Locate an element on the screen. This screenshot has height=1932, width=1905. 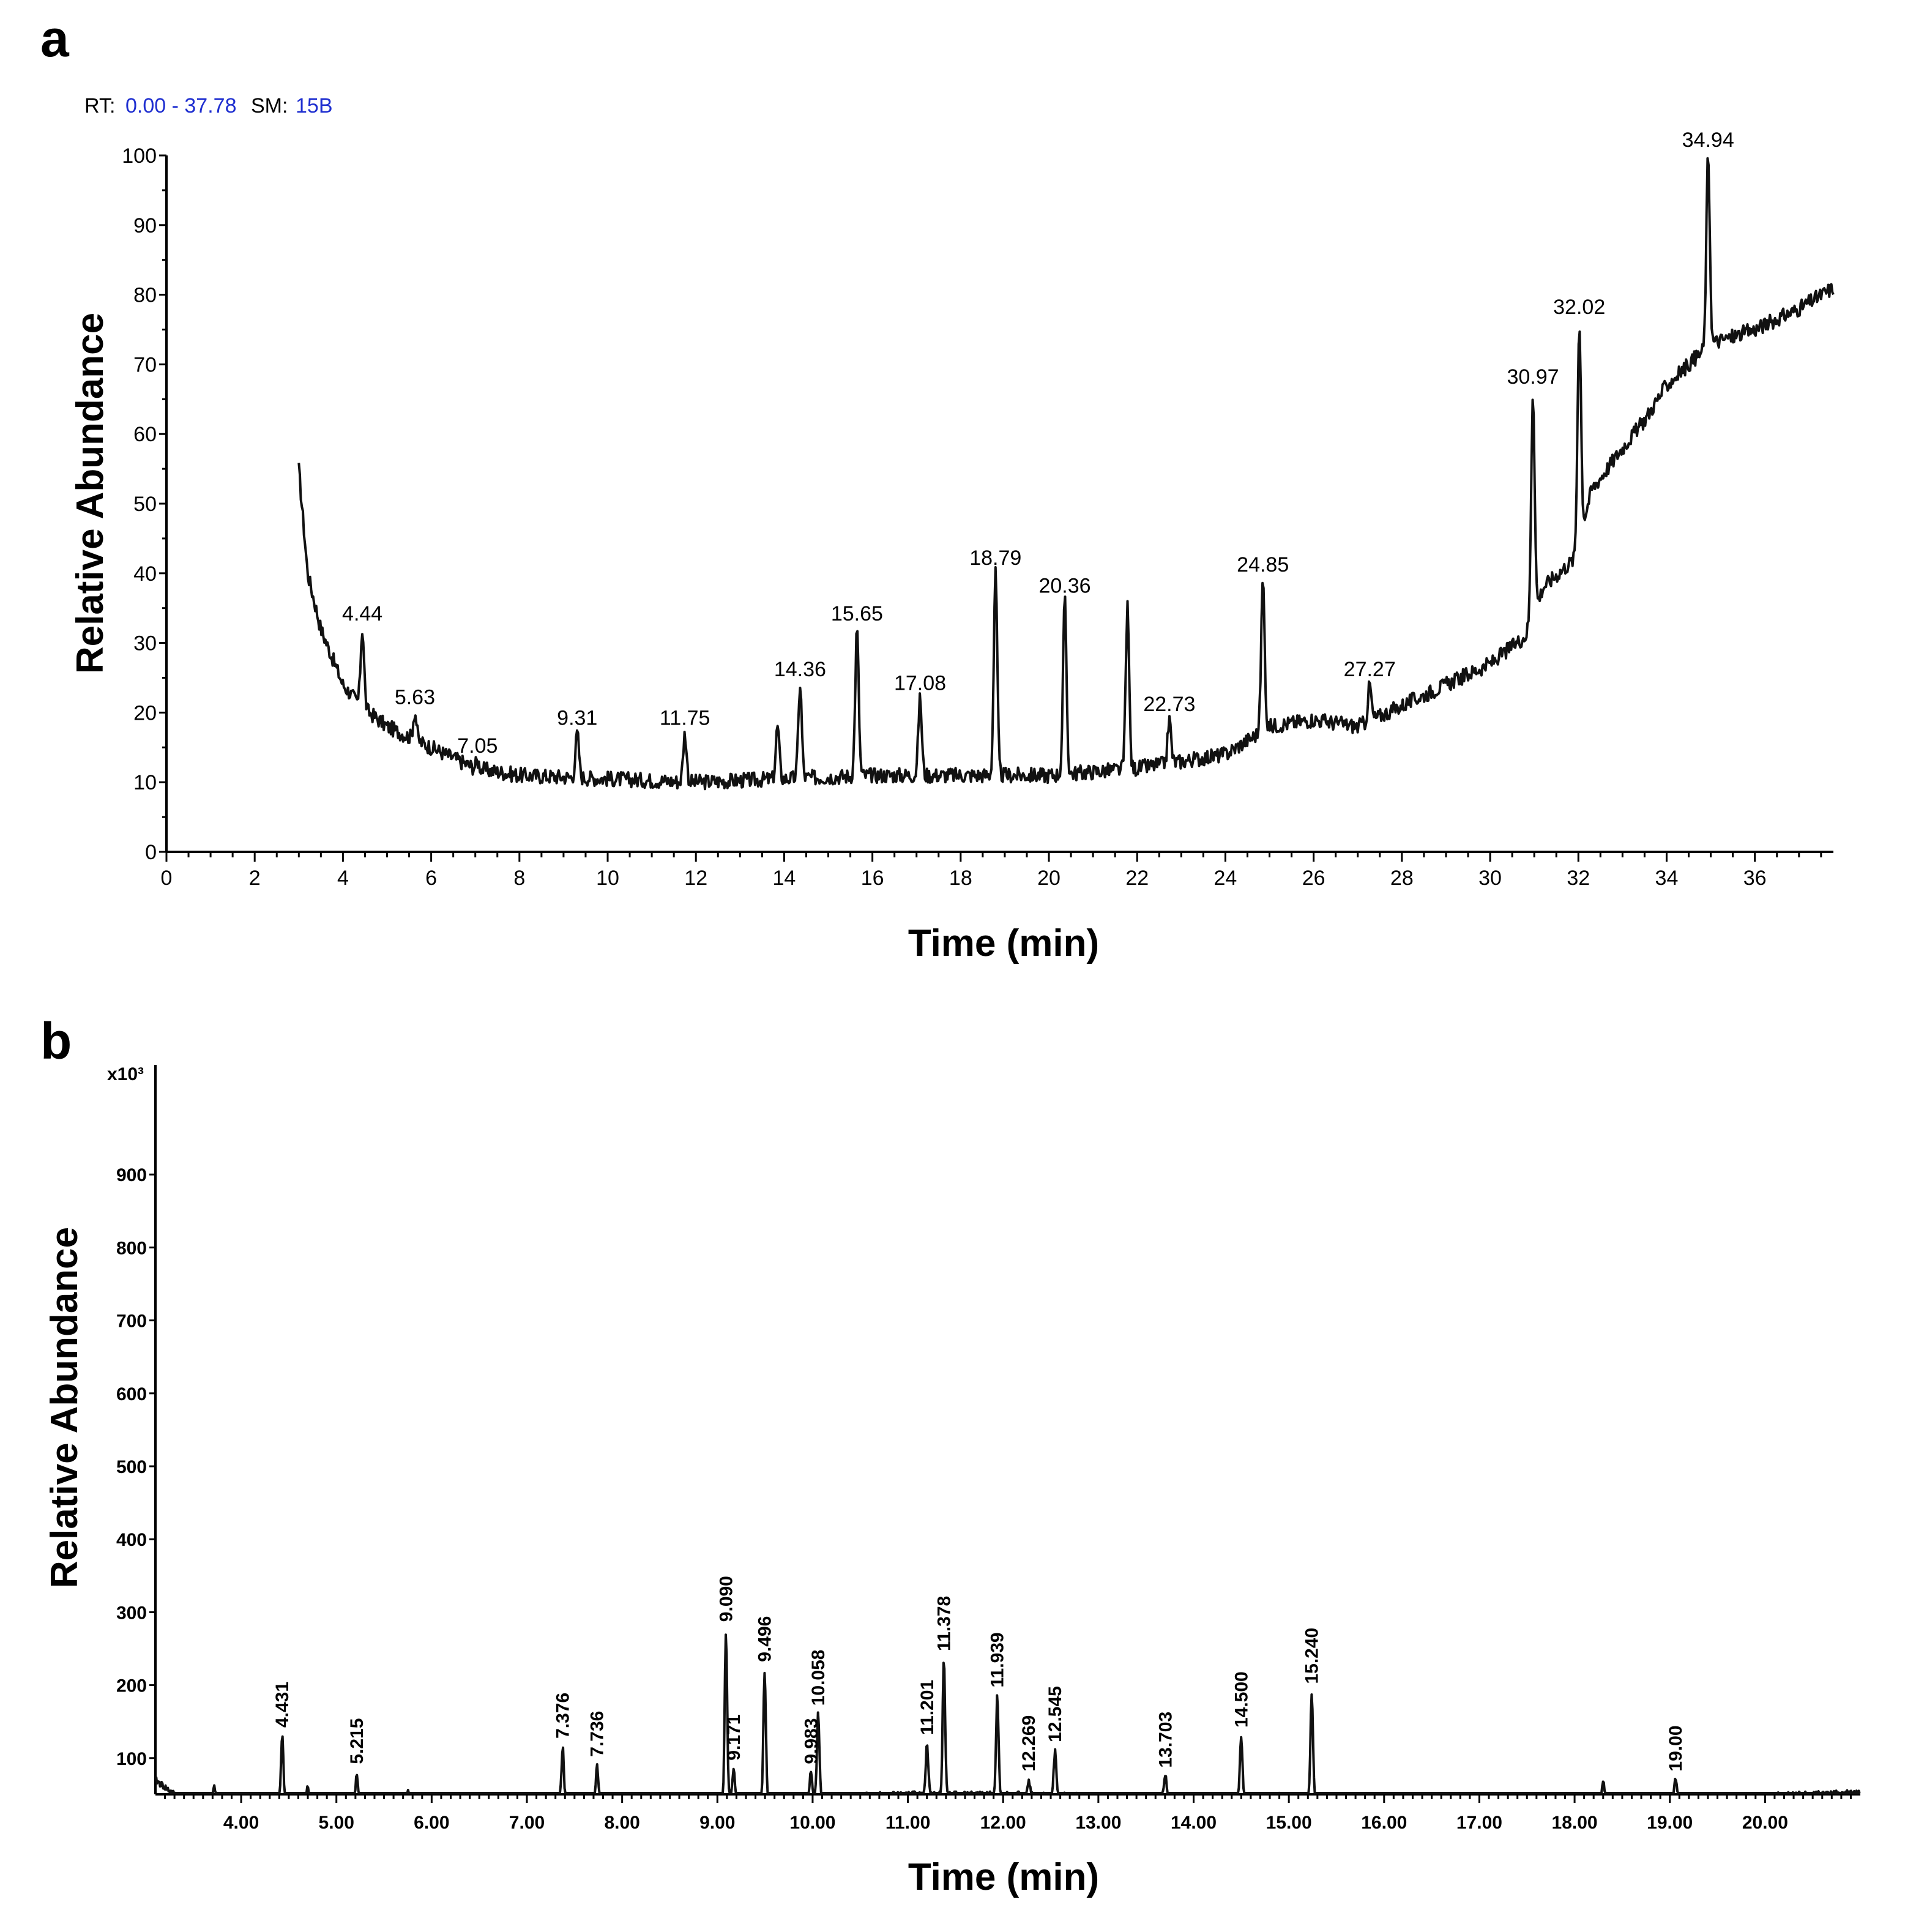
panel-a-x-tick-label: 0 is located at coordinates (167, 878).